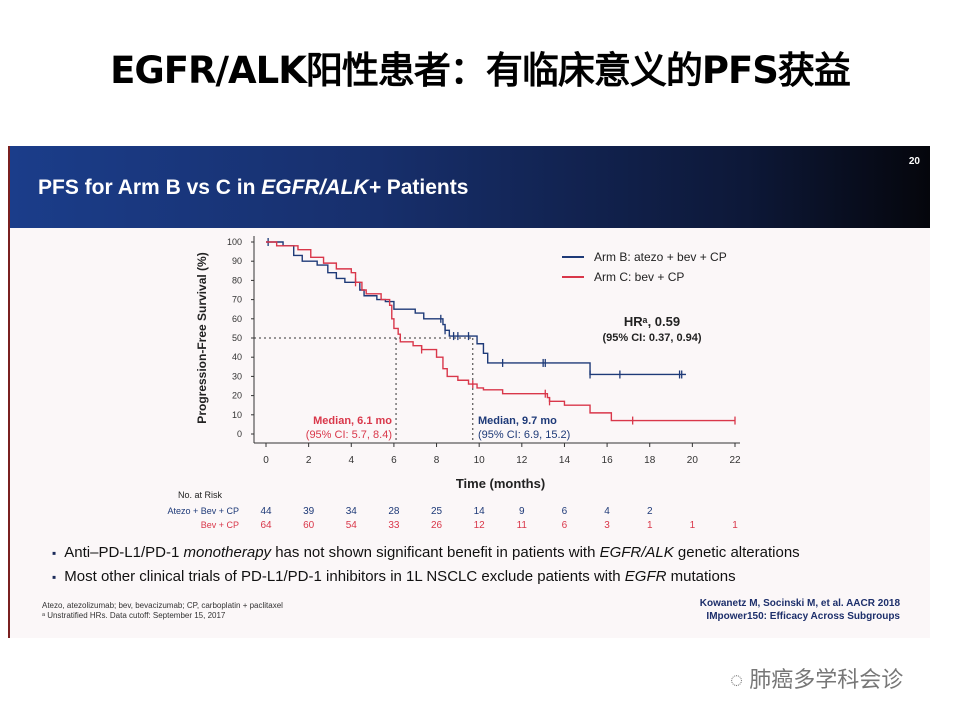 The height and width of the screenshot is (720, 960). I want to click on x-tick-label: 12, so click(522, 460).